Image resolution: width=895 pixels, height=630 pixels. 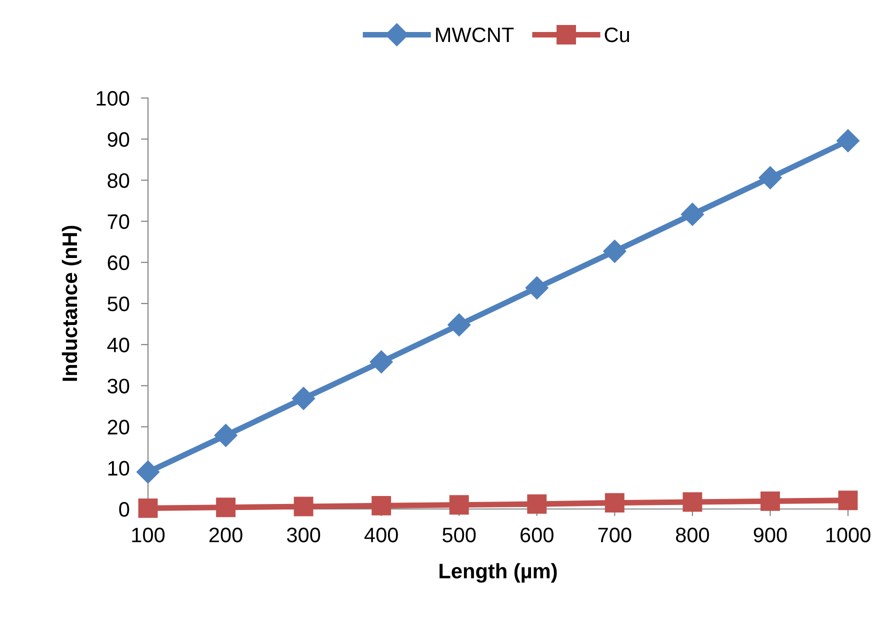 I want to click on legend-label: Cu, so click(x=617, y=35).